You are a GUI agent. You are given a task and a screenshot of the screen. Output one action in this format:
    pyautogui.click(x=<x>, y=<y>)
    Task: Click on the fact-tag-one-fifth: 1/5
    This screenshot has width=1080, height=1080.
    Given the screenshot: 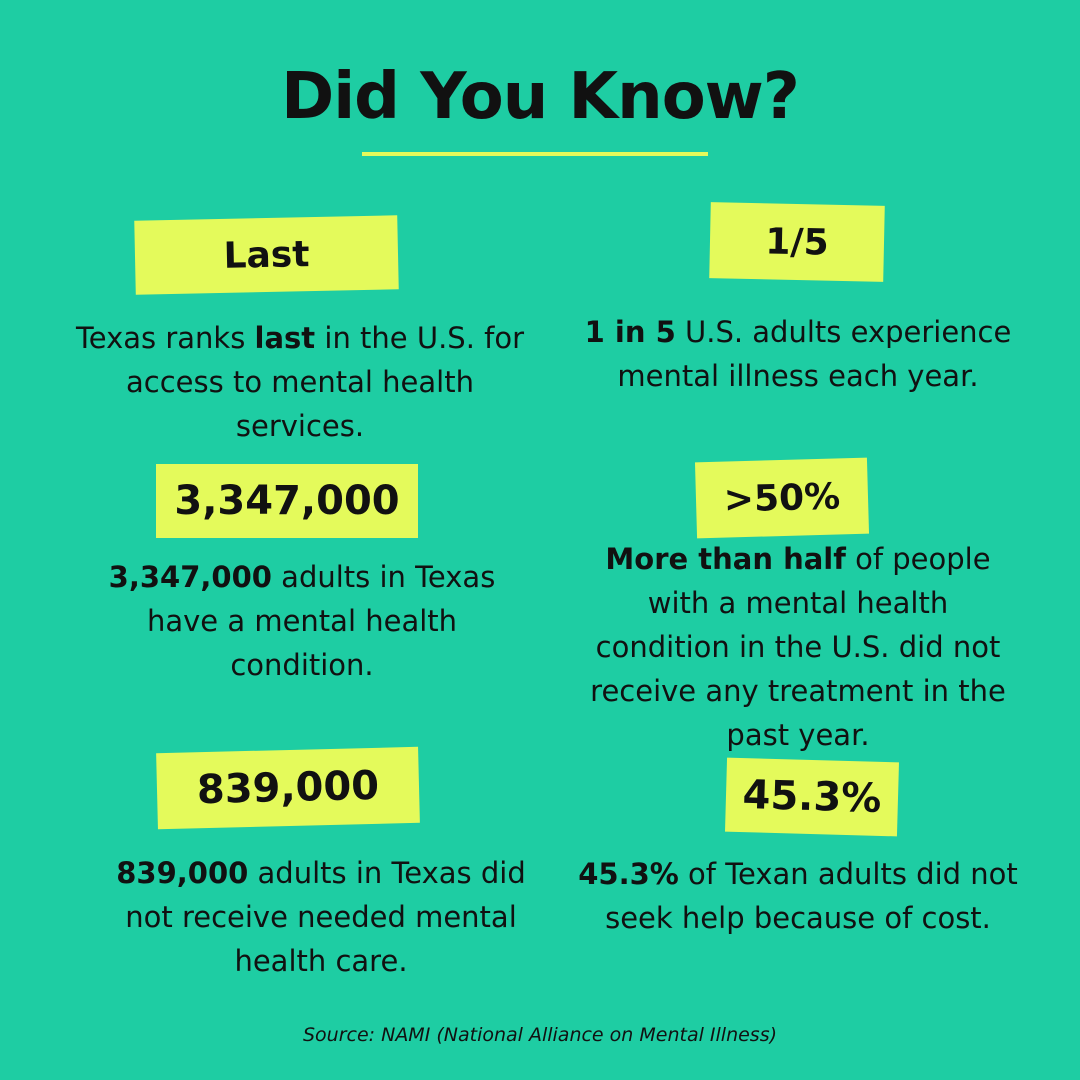 What is the action you would take?
    pyautogui.click(x=797, y=242)
    